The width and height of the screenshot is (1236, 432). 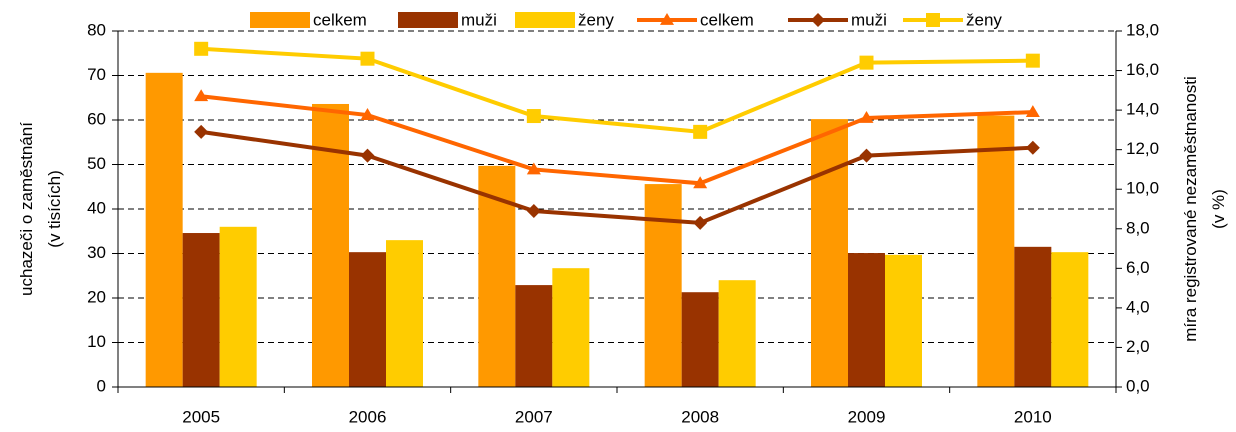 What do you see at coordinates (201, 416) in the screenshot?
I see `x-tick-label: 2005` at bounding box center [201, 416].